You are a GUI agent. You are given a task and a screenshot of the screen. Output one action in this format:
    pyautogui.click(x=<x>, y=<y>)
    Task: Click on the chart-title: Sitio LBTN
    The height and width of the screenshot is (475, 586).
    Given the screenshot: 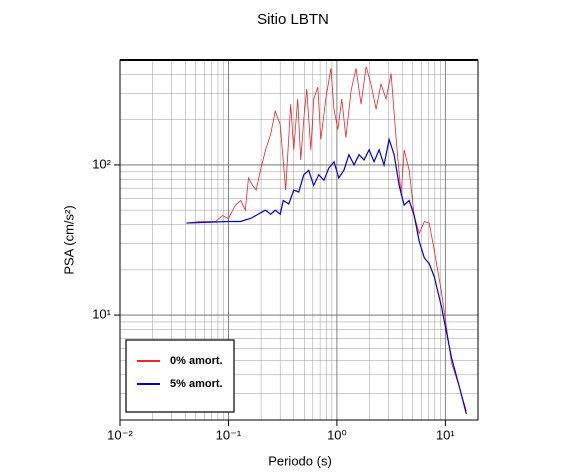 What is the action you would take?
    pyautogui.click(x=293, y=19)
    